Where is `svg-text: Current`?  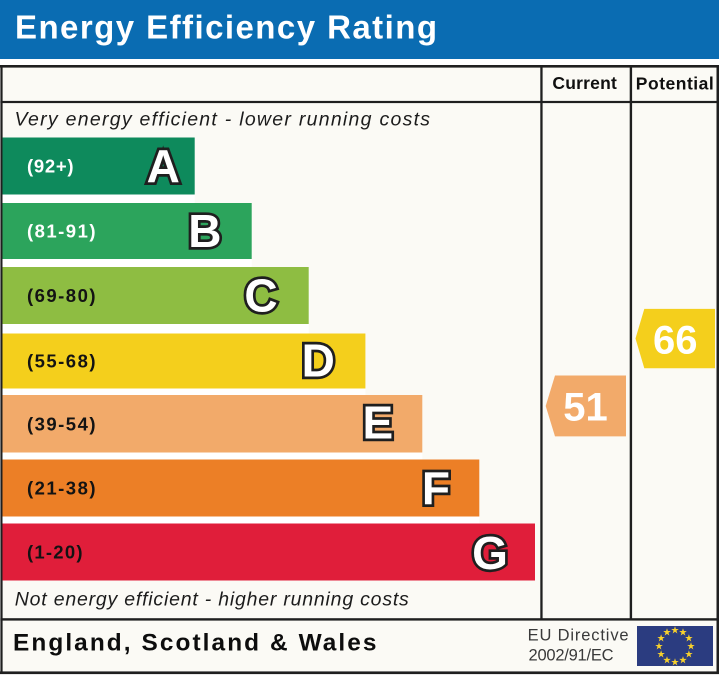 svg-text: Current is located at coordinates (584, 83).